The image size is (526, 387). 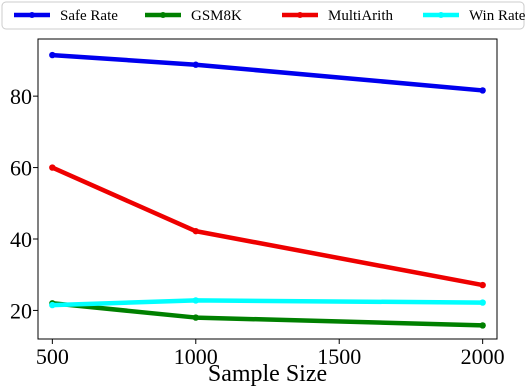 I want to click on y-tick-label: 80, so click(x=21, y=96).